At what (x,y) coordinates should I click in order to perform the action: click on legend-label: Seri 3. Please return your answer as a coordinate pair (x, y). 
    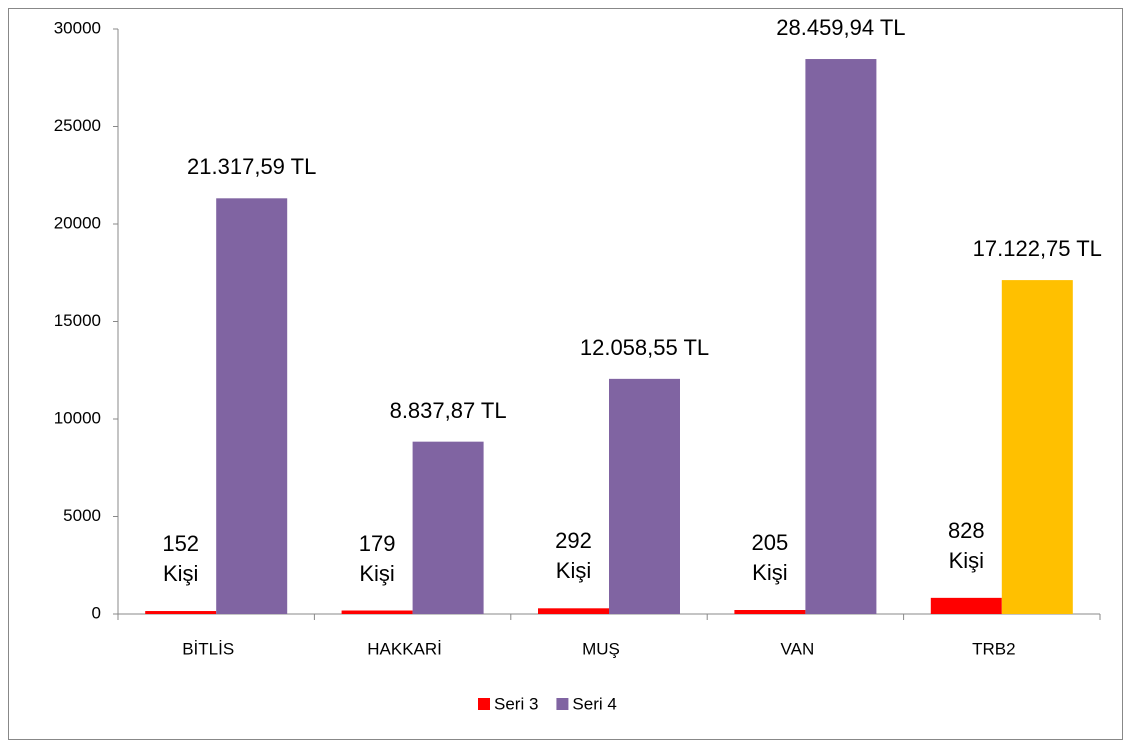
    Looking at the image, I should click on (516, 703).